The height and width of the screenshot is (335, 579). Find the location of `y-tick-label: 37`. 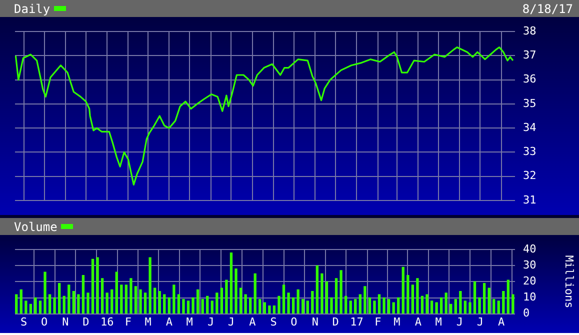

y-tick-label: 37 is located at coordinates (529, 55).